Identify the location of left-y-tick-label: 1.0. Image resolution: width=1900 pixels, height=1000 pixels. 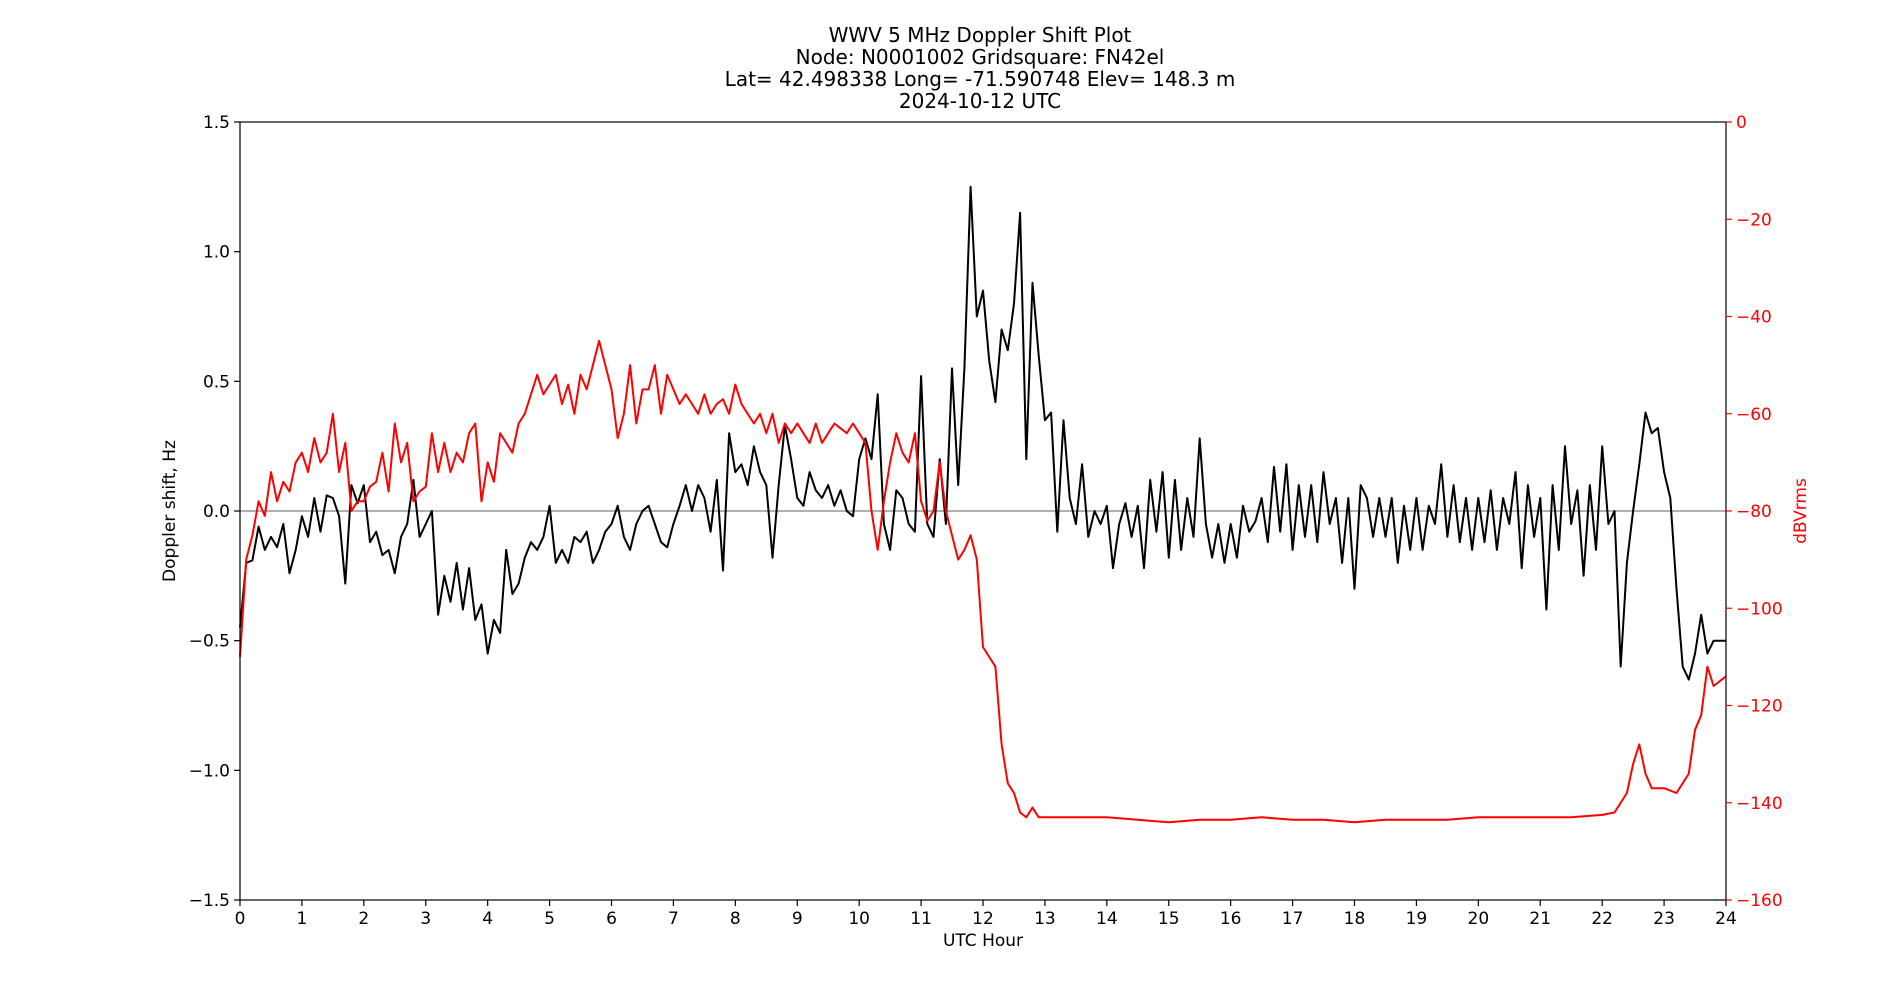
(216, 253).